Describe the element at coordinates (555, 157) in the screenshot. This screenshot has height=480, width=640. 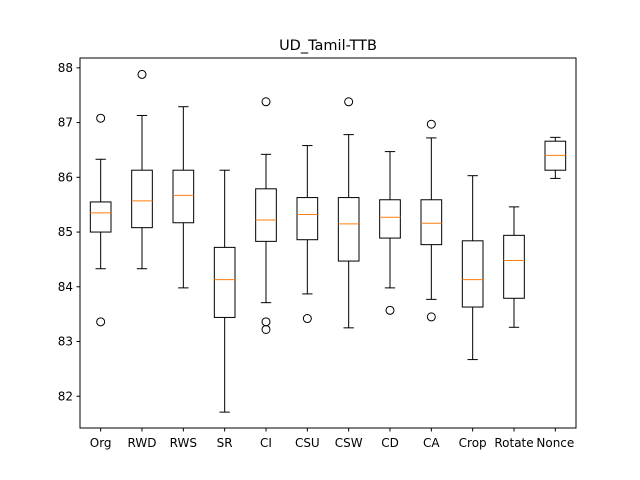
I see `box-group-nonce` at that location.